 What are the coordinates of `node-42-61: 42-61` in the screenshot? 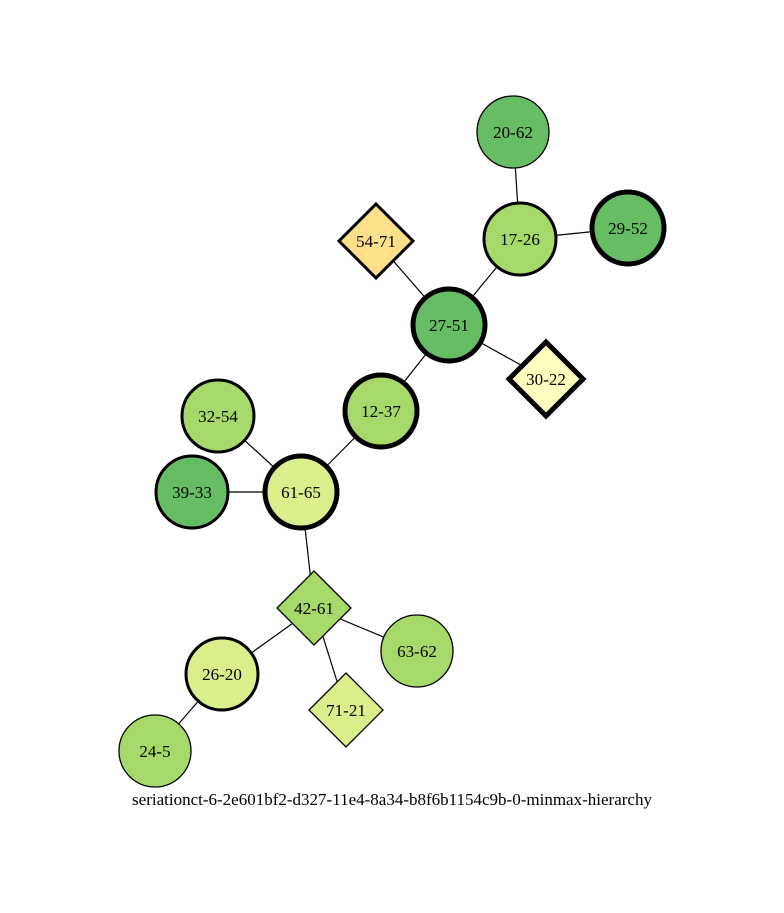 It's located at (314, 608).